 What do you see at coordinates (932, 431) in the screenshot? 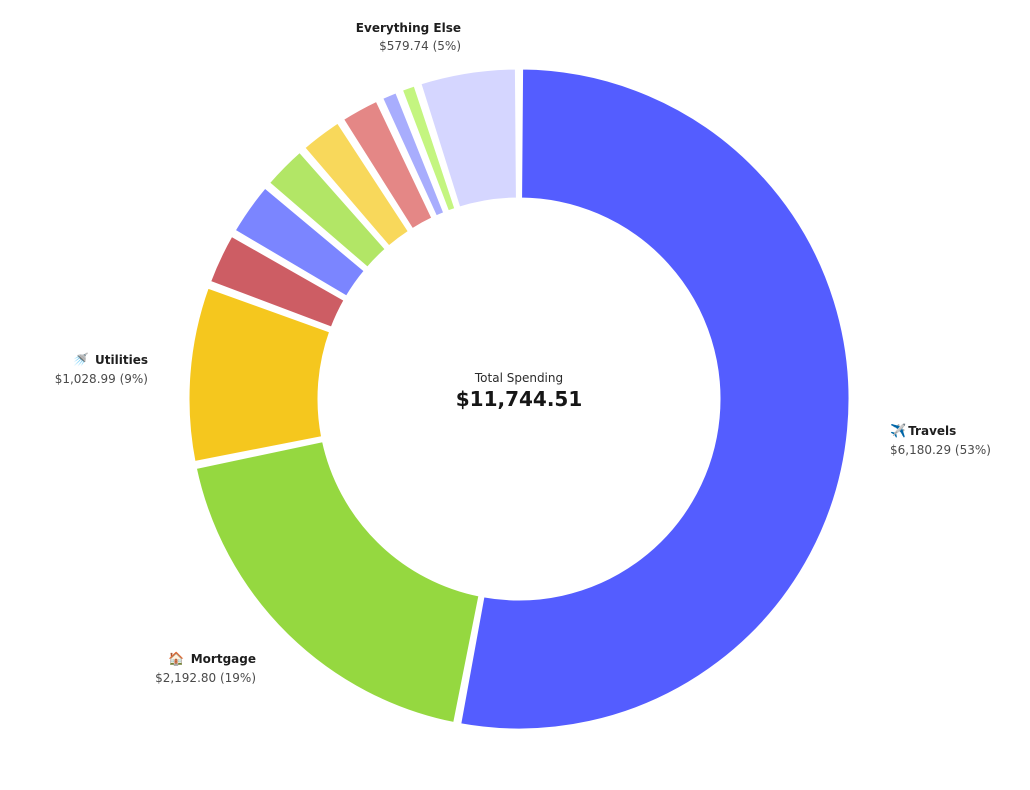
I see `slice-name: Travels` at bounding box center [932, 431].